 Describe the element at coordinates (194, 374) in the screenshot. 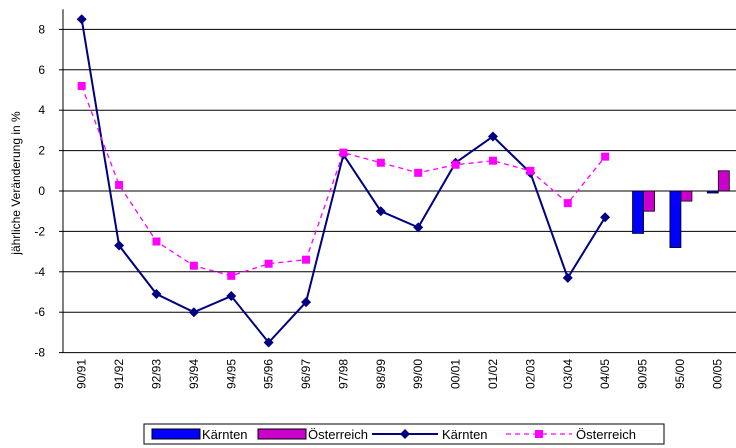

I see `x-tick-label: 93/94` at that location.